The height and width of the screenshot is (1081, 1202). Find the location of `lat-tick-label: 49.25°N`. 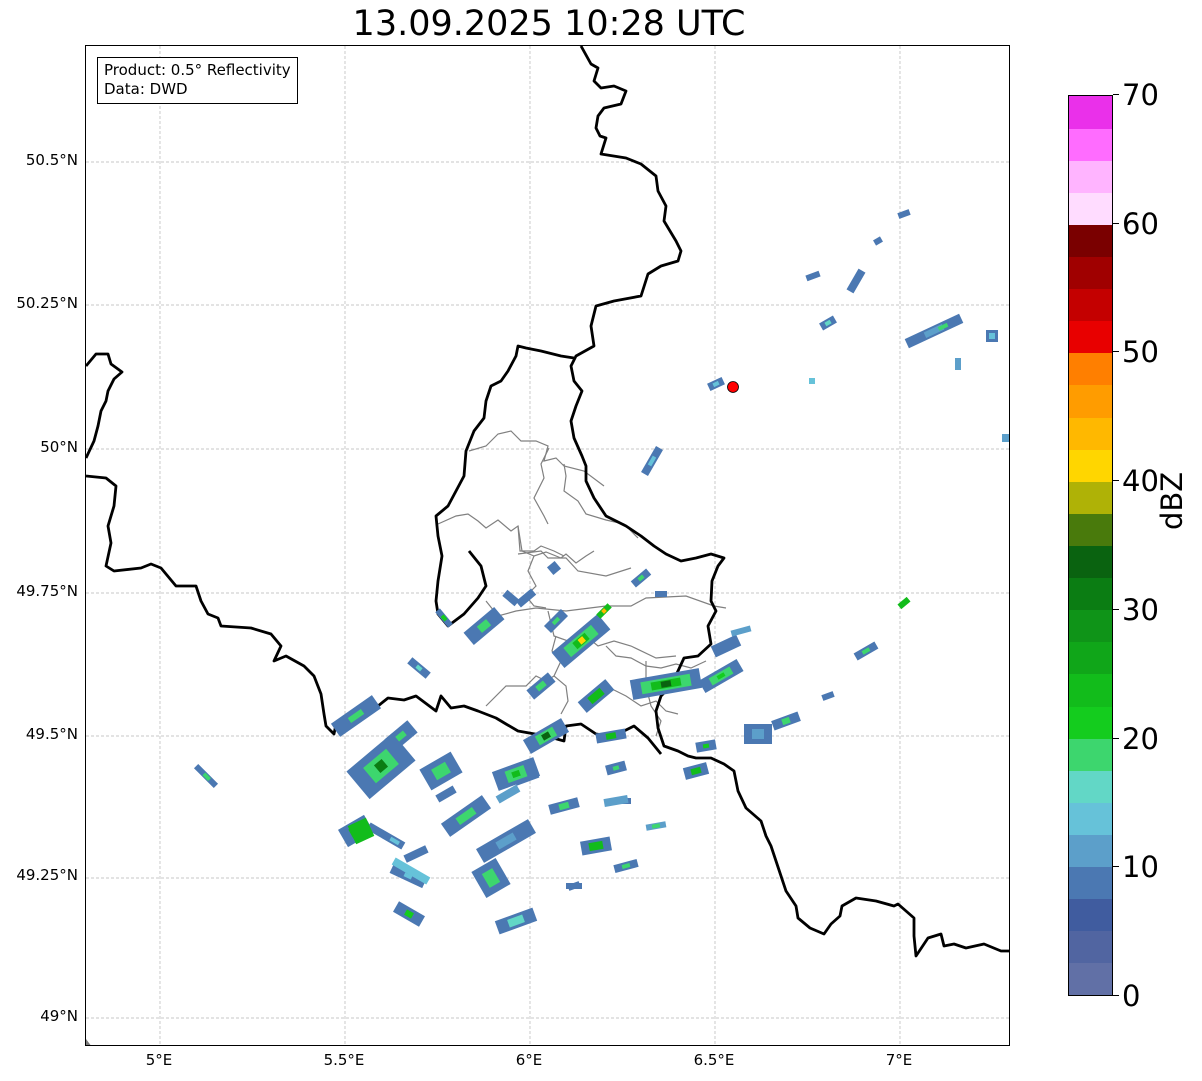

lat-tick-label: 49.25°N is located at coordinates (47, 875).